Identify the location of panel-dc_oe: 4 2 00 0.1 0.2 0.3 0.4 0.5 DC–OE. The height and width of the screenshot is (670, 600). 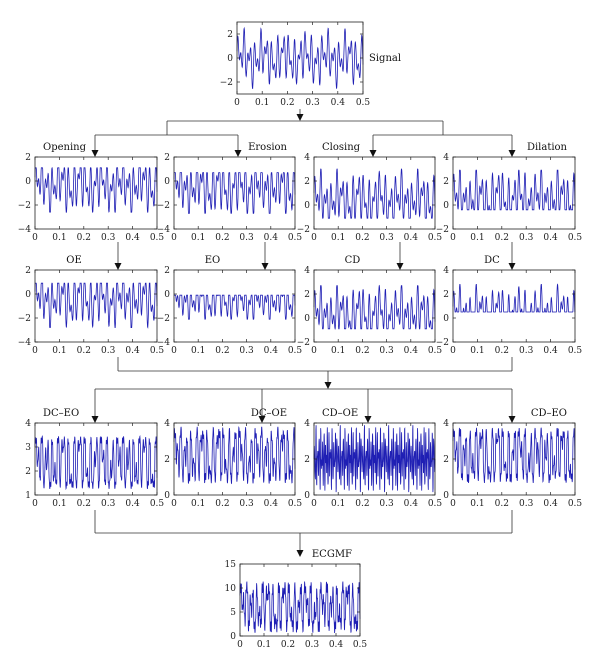
(233, 458).